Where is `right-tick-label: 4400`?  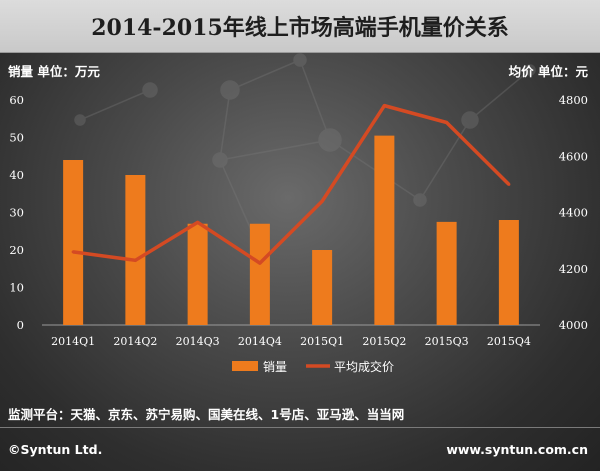 right-tick-label: 4400 is located at coordinates (573, 213).